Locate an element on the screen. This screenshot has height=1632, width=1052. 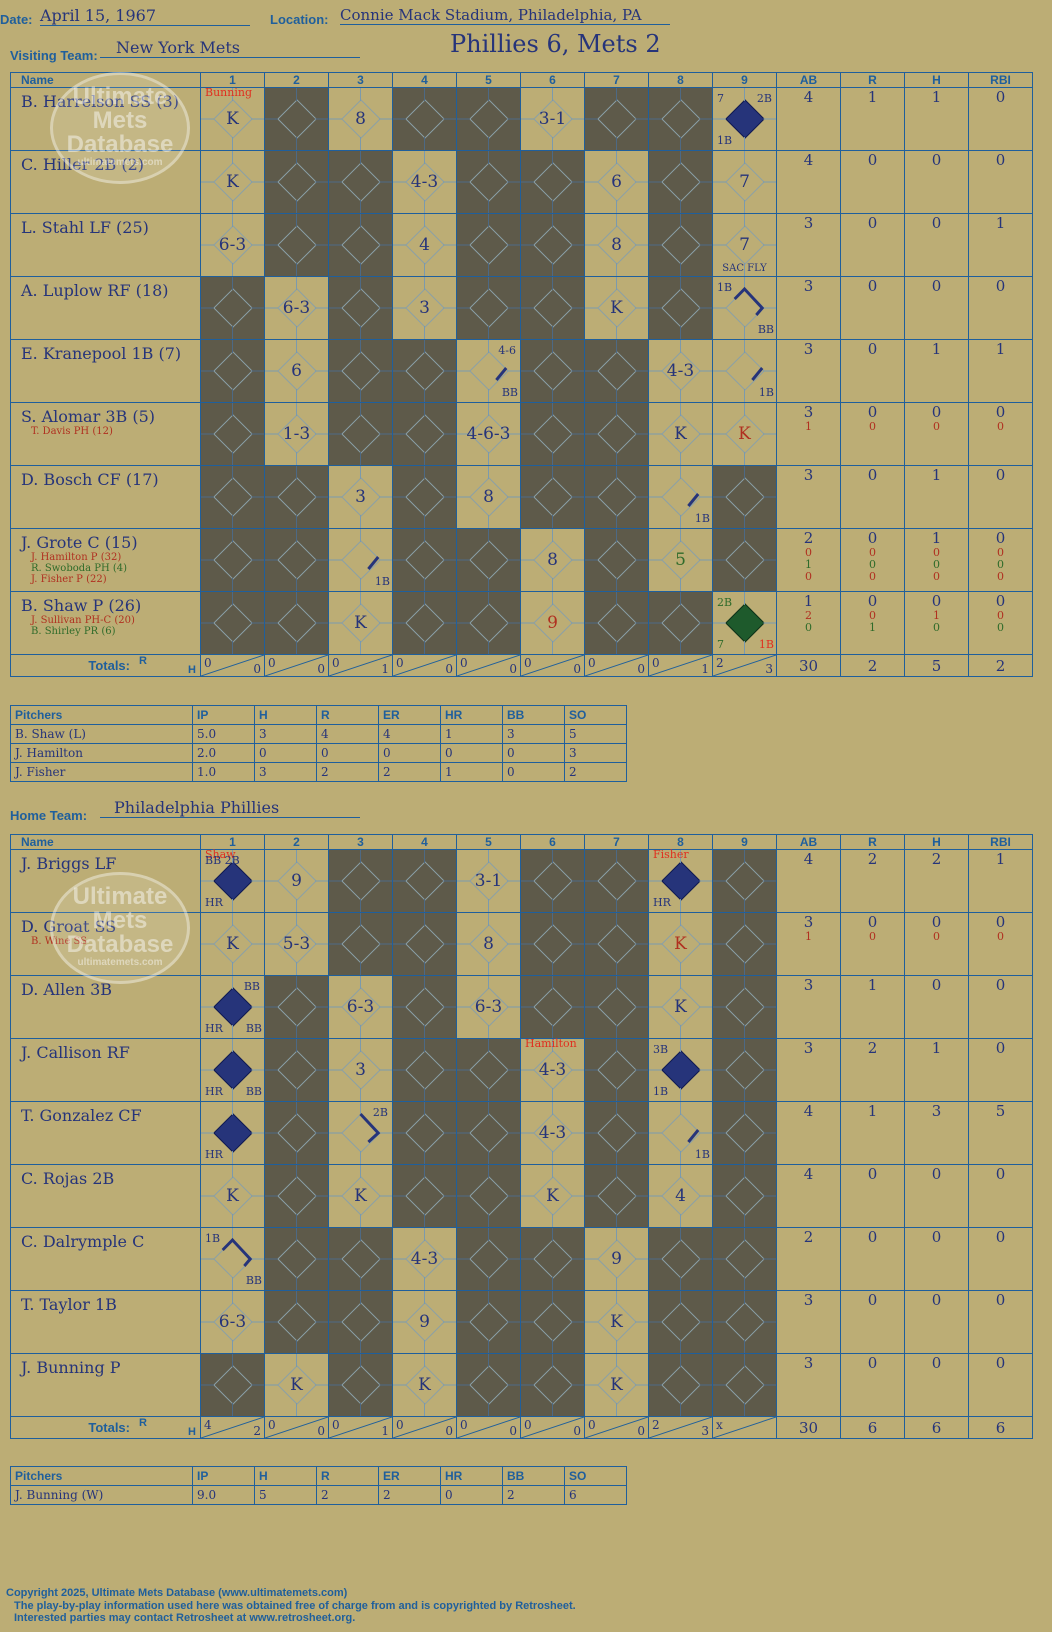
base-note-tl: 1B is located at coordinates (725, 287).